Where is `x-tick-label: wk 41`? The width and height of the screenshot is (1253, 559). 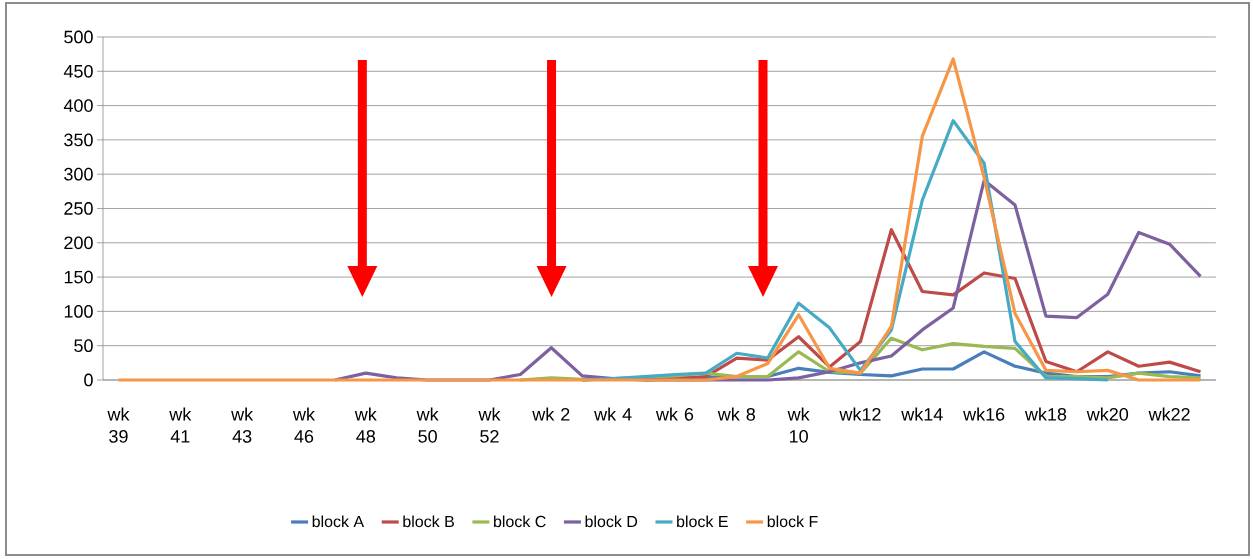 x-tick-label: wk 41 is located at coordinates (180, 425).